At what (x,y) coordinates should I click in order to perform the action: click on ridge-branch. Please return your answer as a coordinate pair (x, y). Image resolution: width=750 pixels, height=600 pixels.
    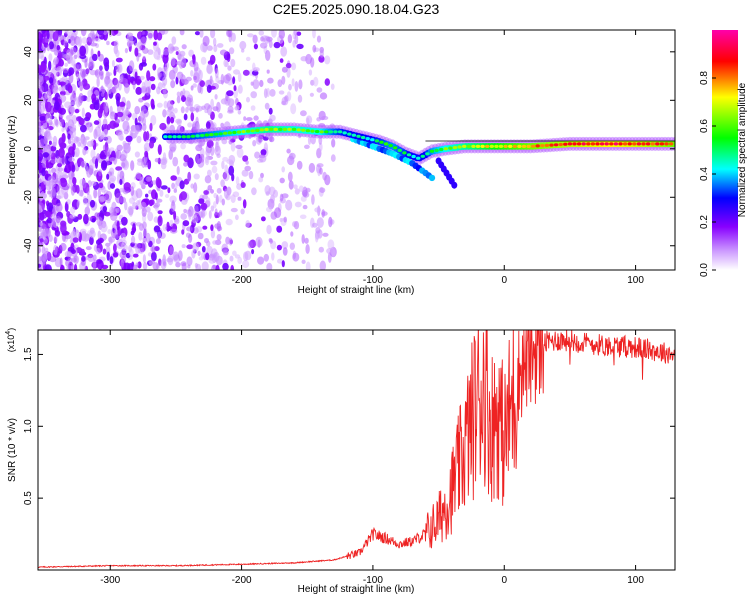
    Looking at the image, I should click on (404, 162).